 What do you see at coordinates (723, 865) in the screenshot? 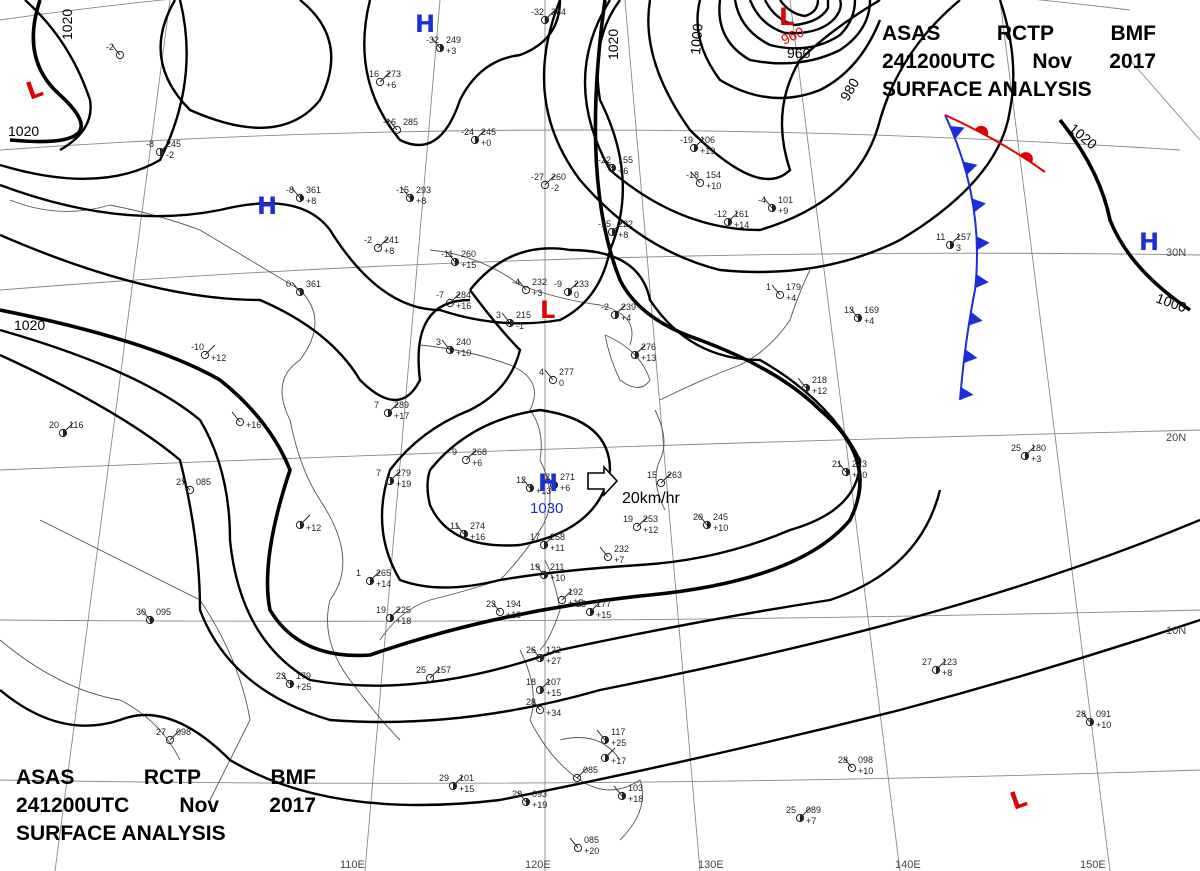
I see `longitude-labels: 110E 120E 130E 140E 150E` at bounding box center [723, 865].